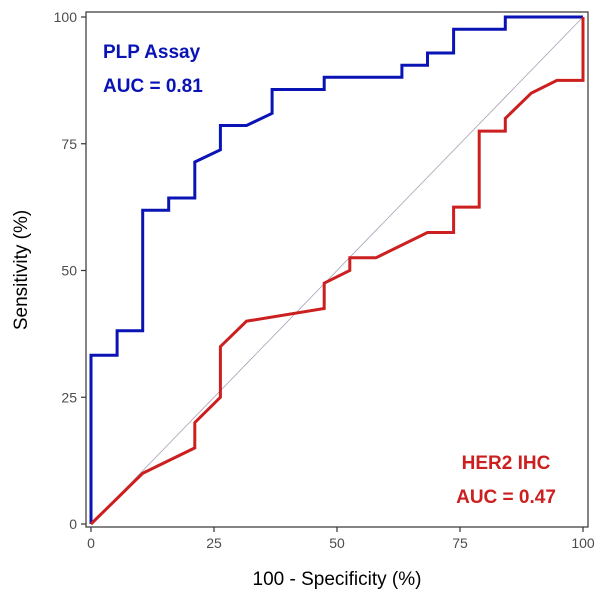  Describe the element at coordinates (583, 543) in the screenshot. I see `x-tick-label: 100` at that location.